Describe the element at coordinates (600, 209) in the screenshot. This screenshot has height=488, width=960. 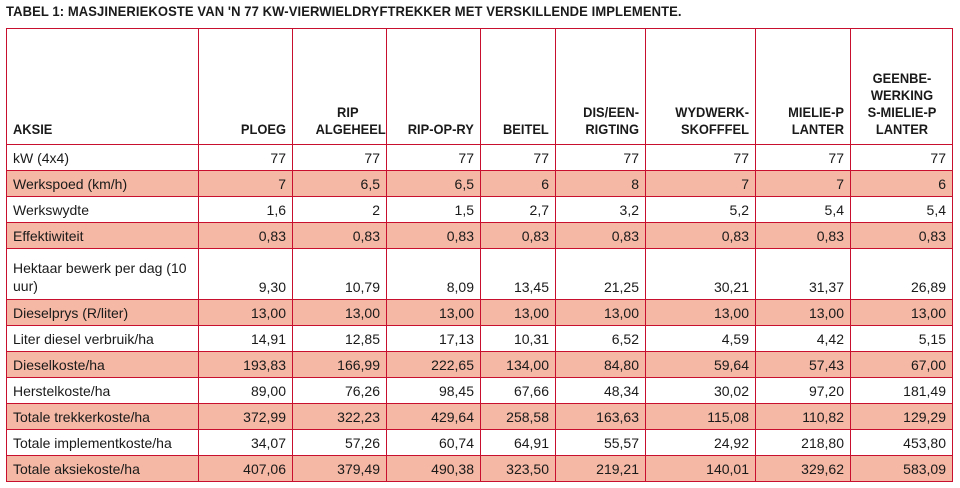
I see `table-cell: 3,2` at that location.